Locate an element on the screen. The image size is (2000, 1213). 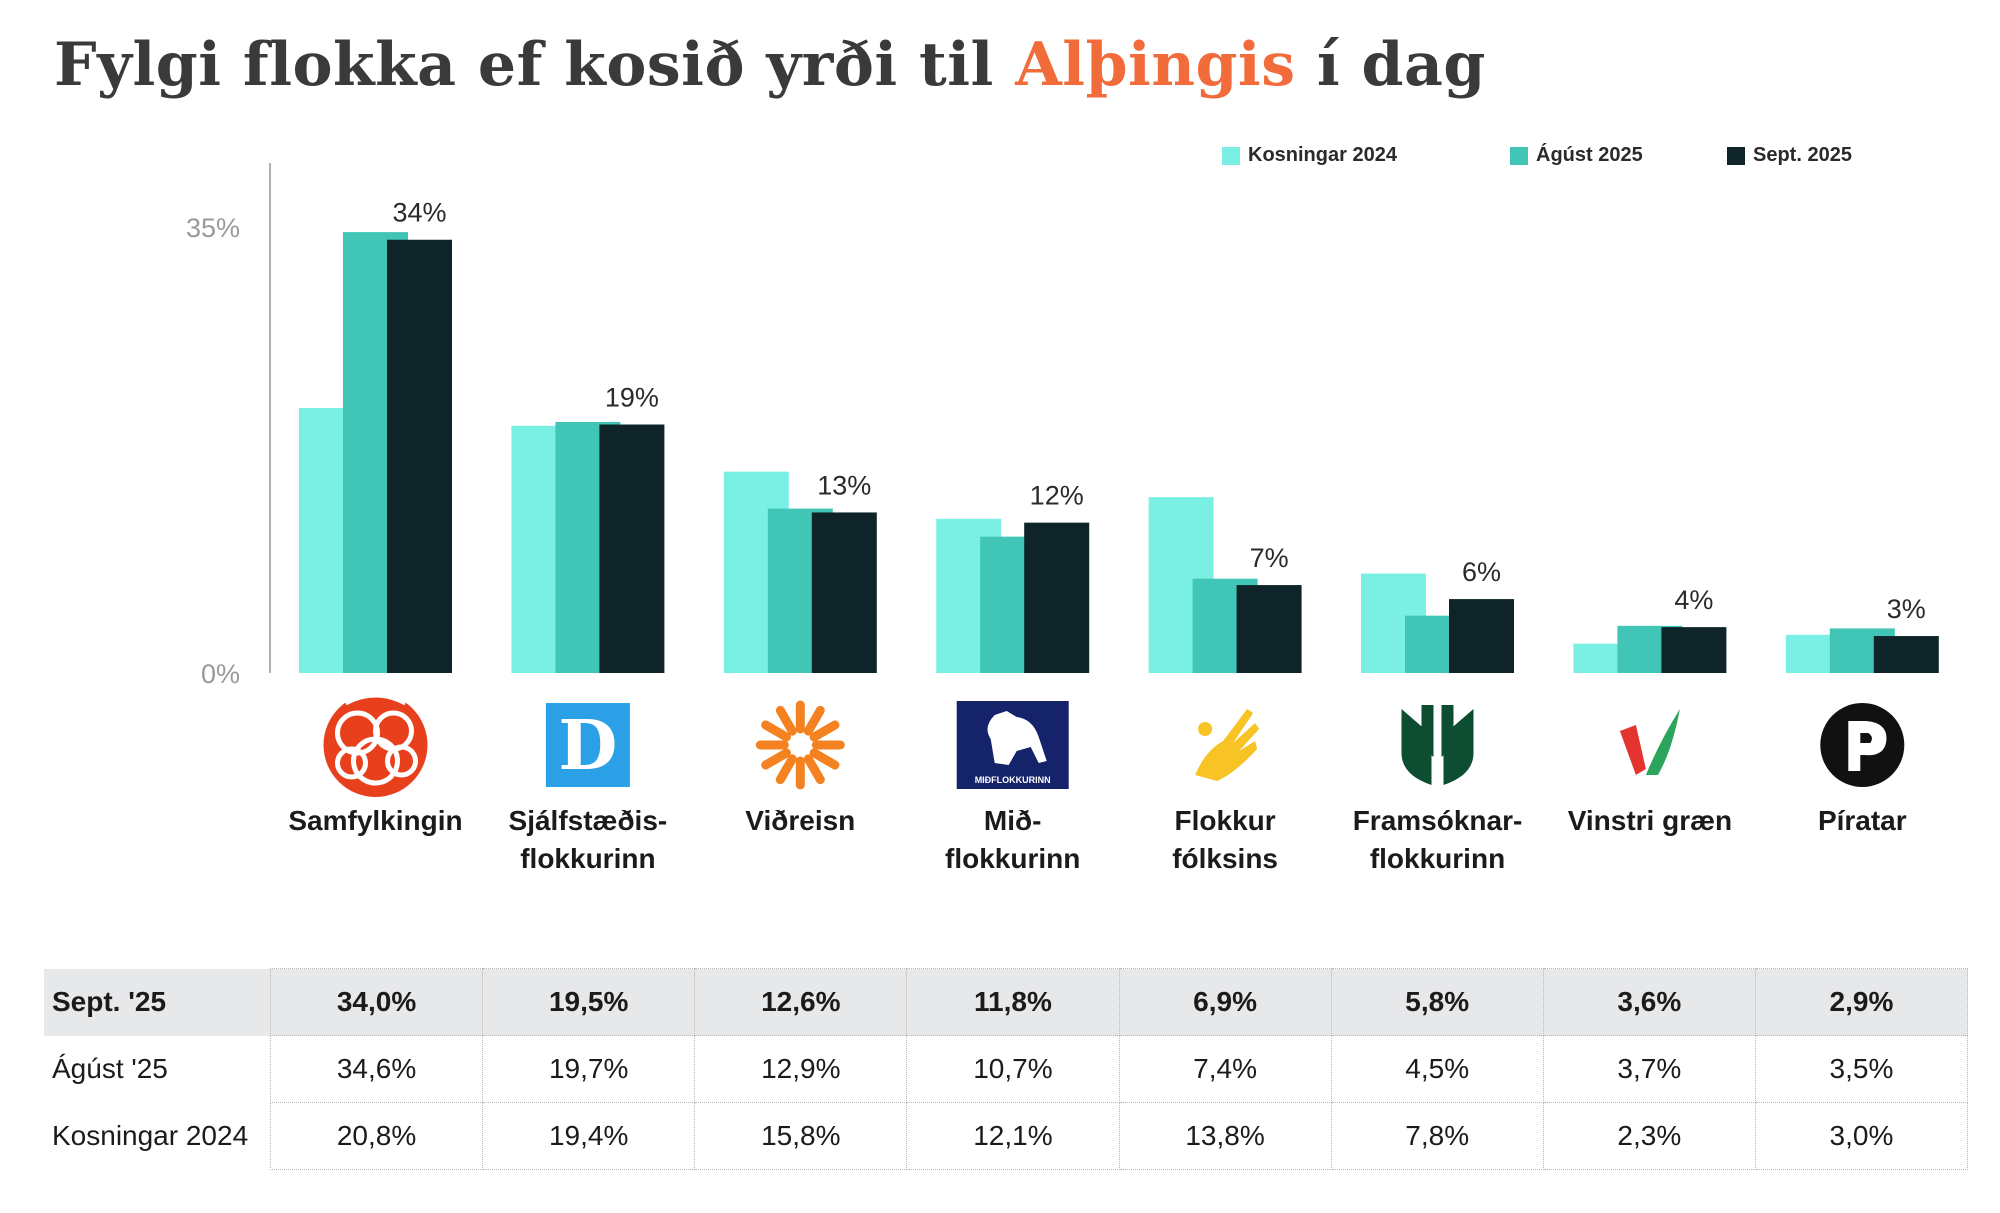
legend-item: Ágúst 2025 is located at coordinates (1576, 155).